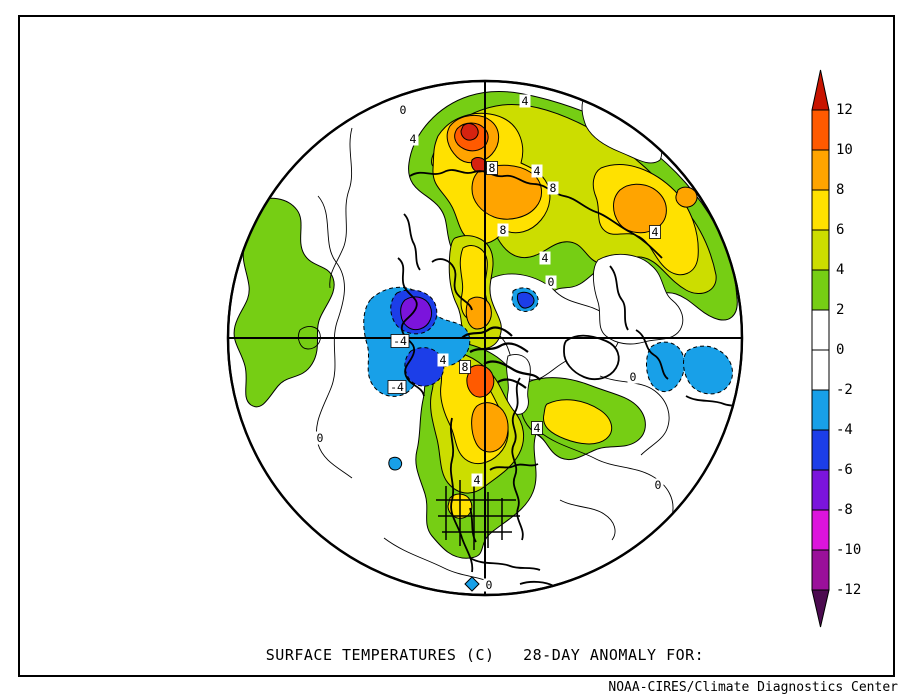  I want to click on attribution-text: NOAA-CIRES/Climate Diagnostics Center, so click(753, 687).